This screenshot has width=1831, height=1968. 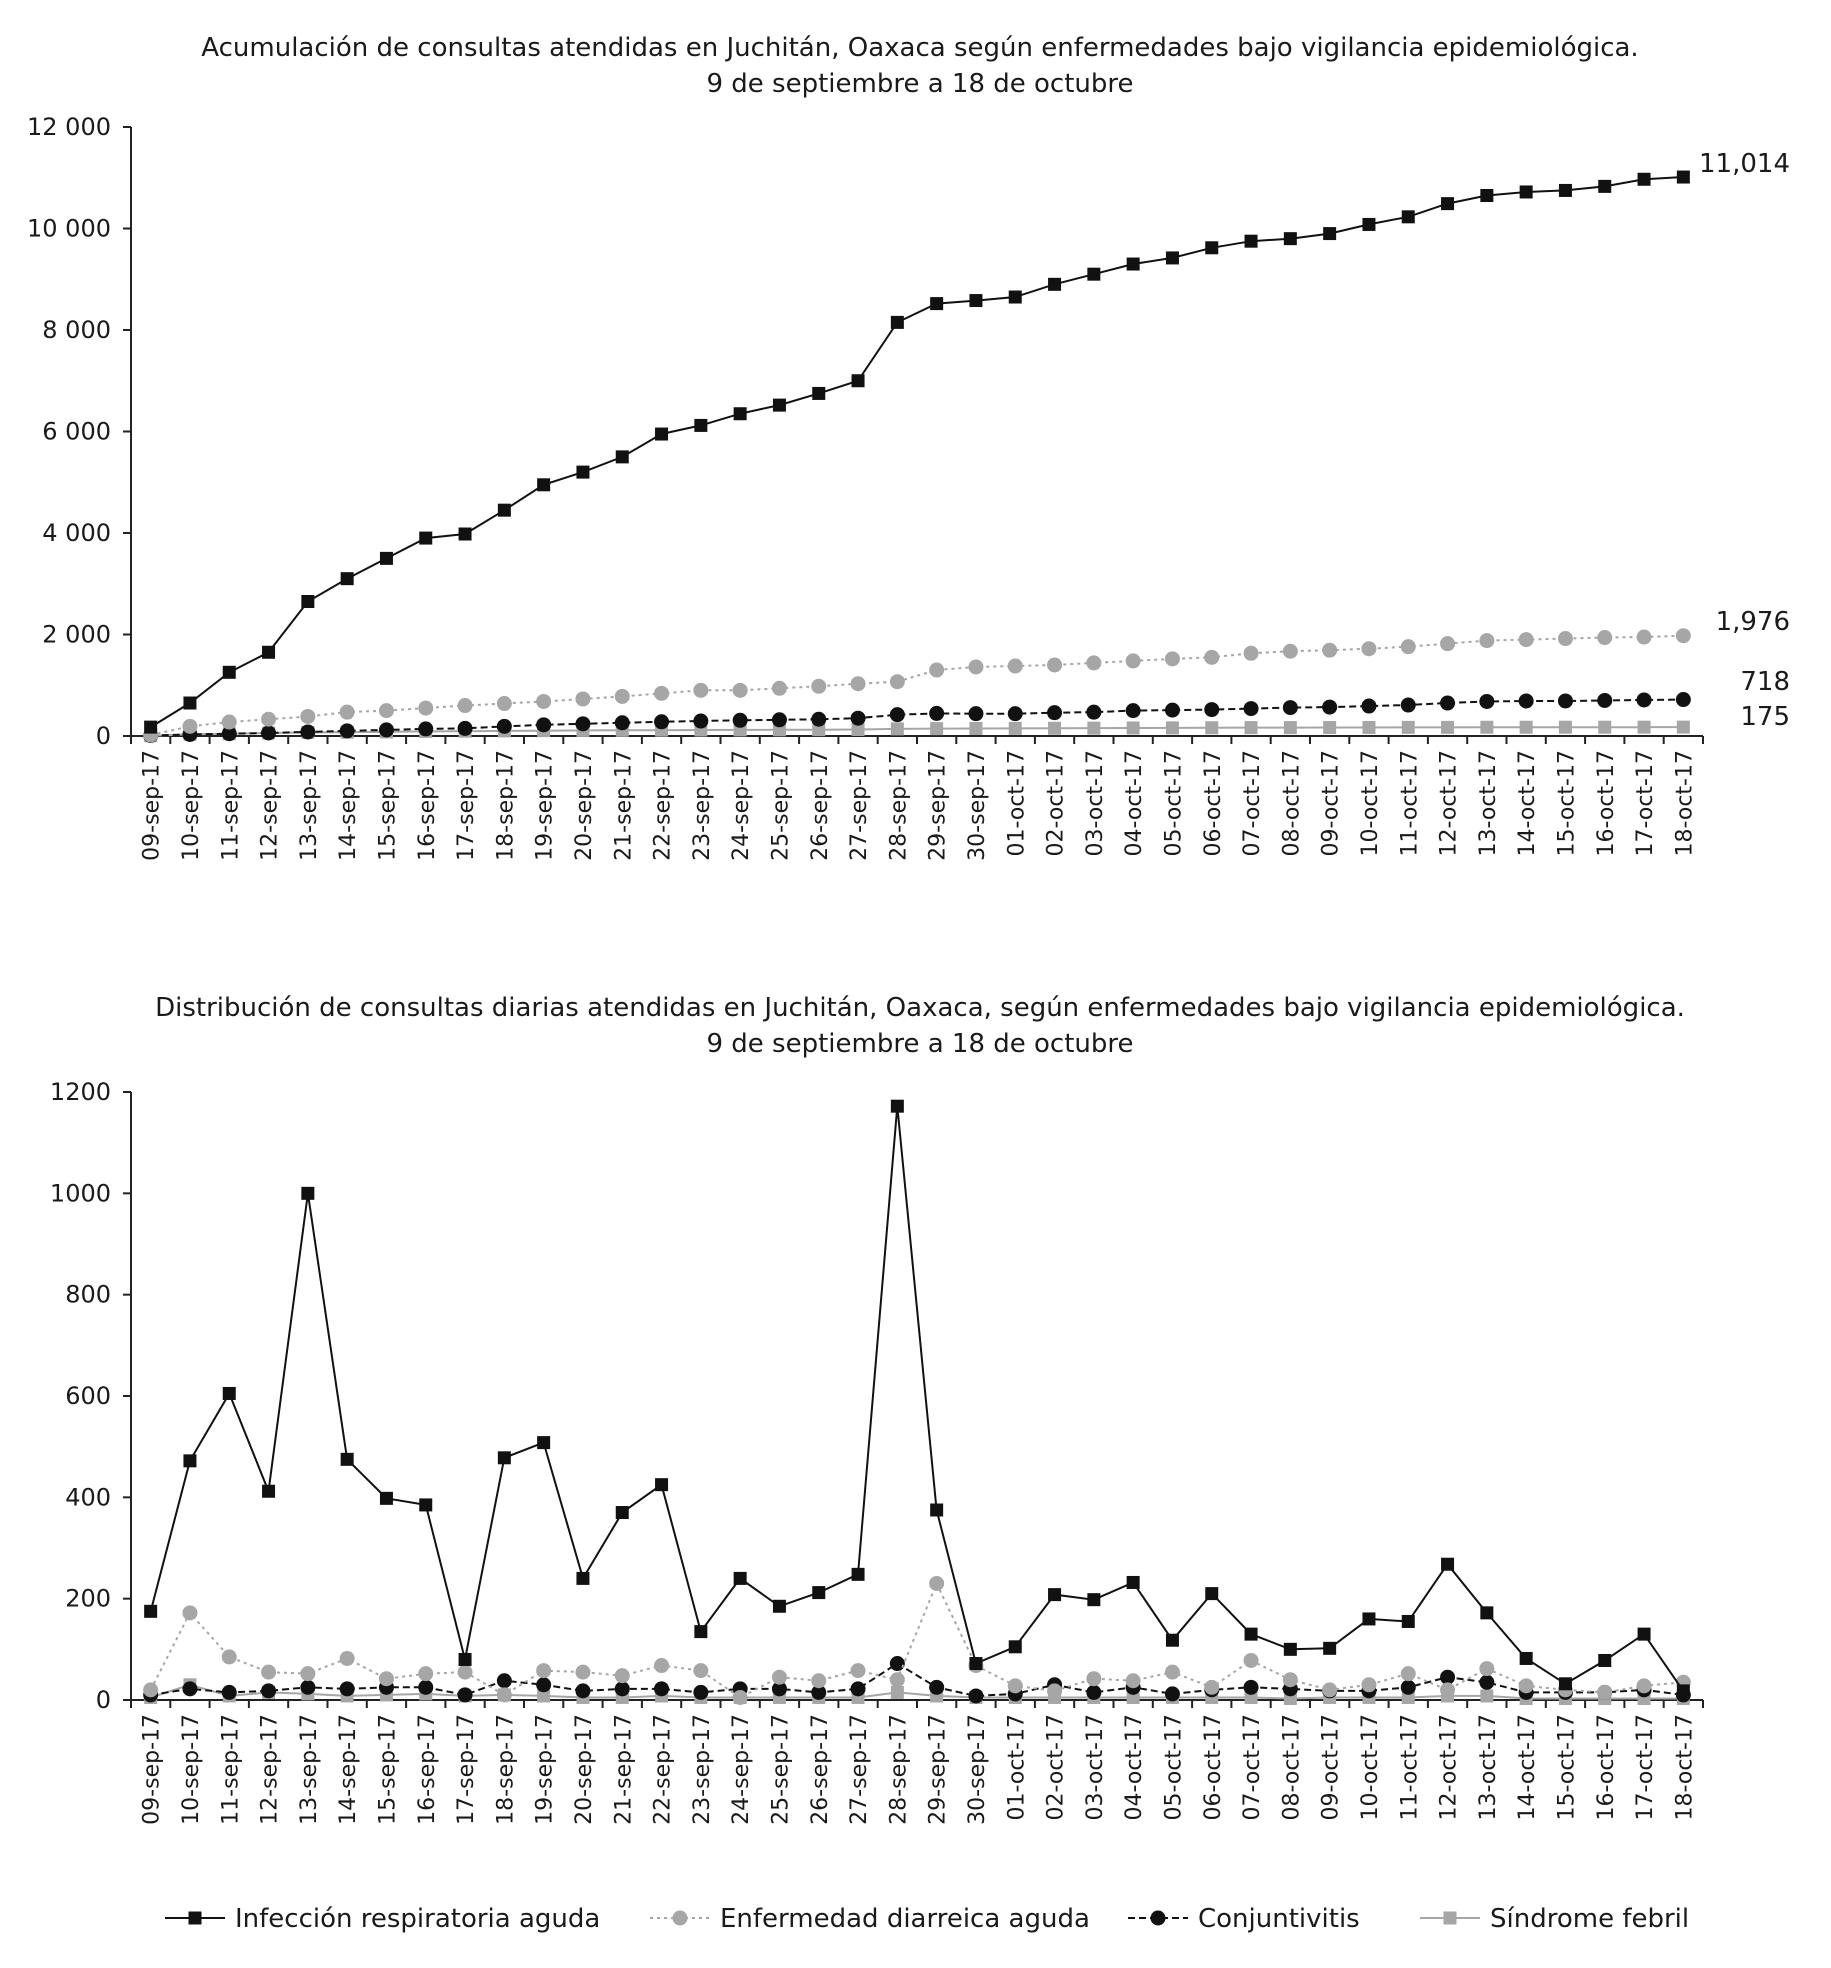 I want to click on x-tick-label: 04-oct-17, so click(x=1134, y=1767).